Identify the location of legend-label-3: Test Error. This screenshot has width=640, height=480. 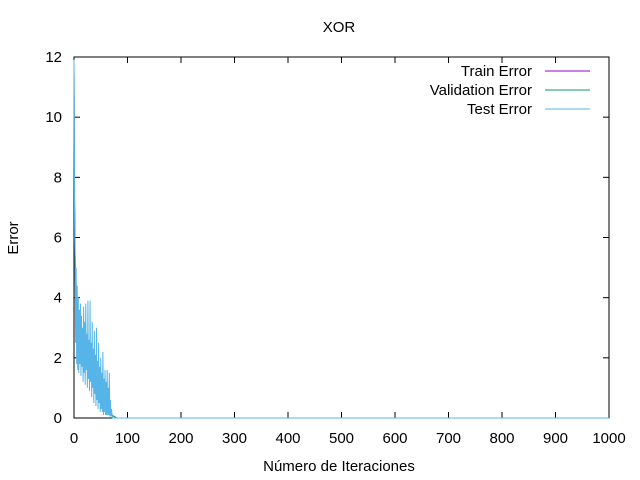
(499, 109).